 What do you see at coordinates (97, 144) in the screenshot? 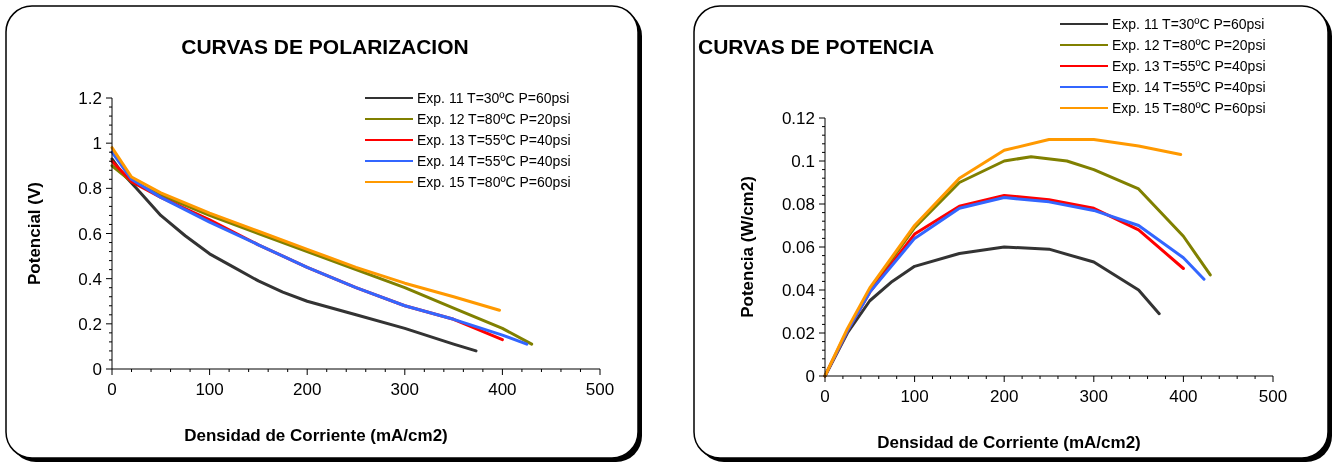
I see `y-tick-label: 1` at bounding box center [97, 144].